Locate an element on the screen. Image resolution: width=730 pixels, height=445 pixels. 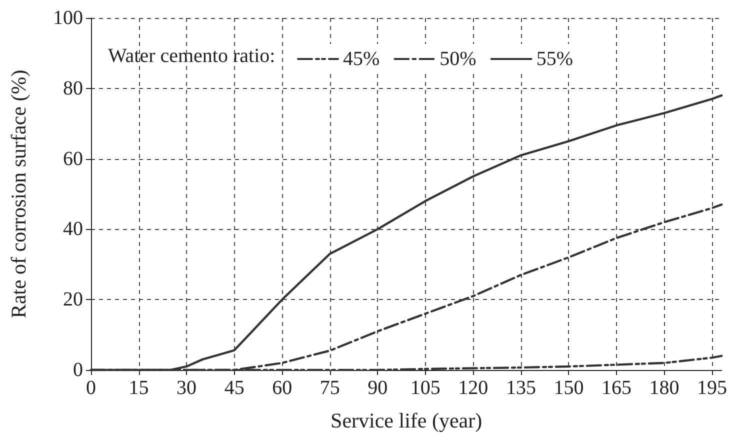
legend-label: 55% is located at coordinates (554, 59).